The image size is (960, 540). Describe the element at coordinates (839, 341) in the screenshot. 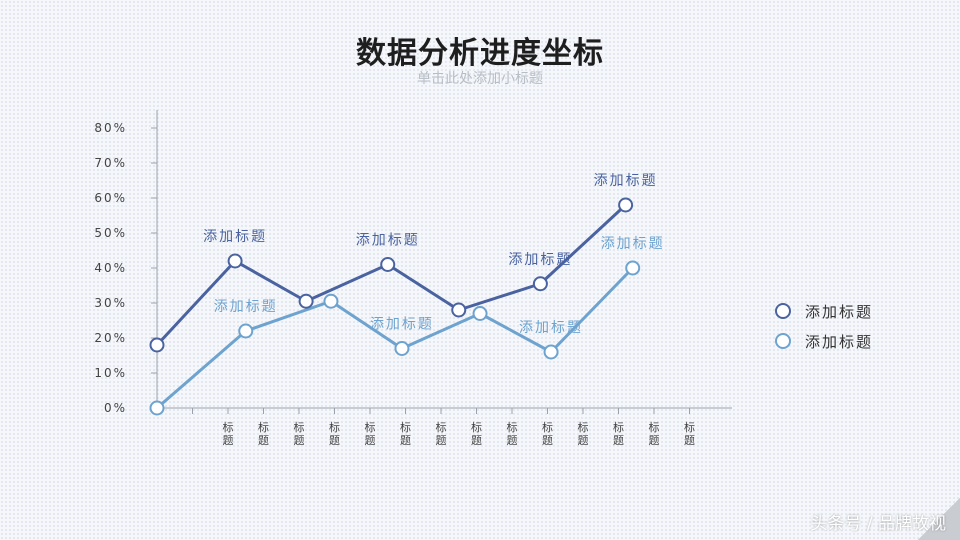

I see `legend-label-series-2: 添加标题` at that location.